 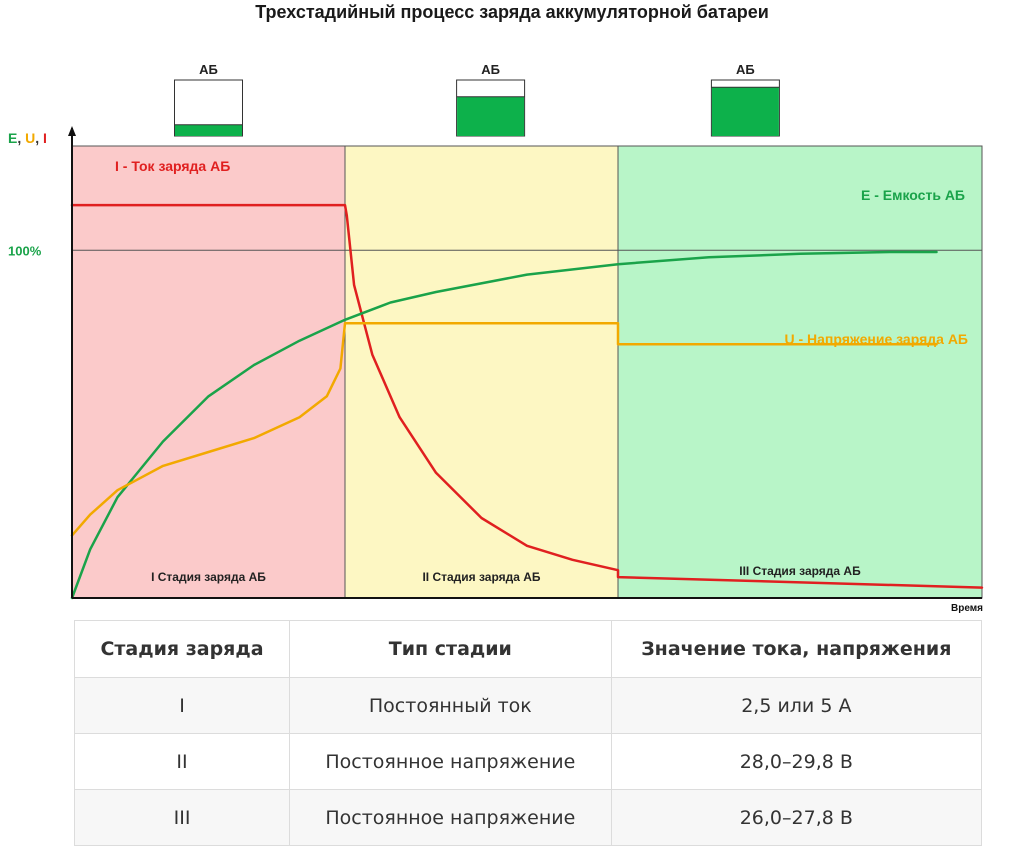 I want to click on battery-label-2: АБ, so click(x=490, y=69).